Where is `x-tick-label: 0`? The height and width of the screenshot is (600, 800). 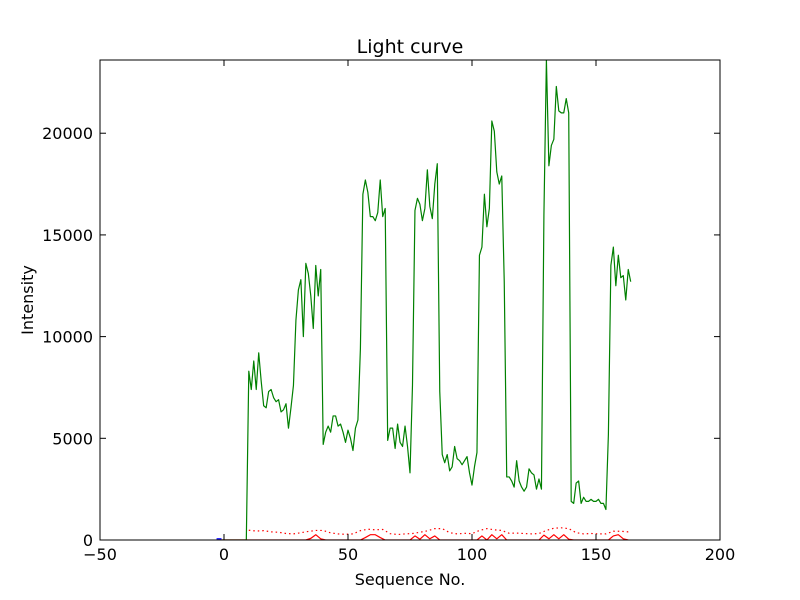
x-tick-label: 0 is located at coordinates (224, 554).